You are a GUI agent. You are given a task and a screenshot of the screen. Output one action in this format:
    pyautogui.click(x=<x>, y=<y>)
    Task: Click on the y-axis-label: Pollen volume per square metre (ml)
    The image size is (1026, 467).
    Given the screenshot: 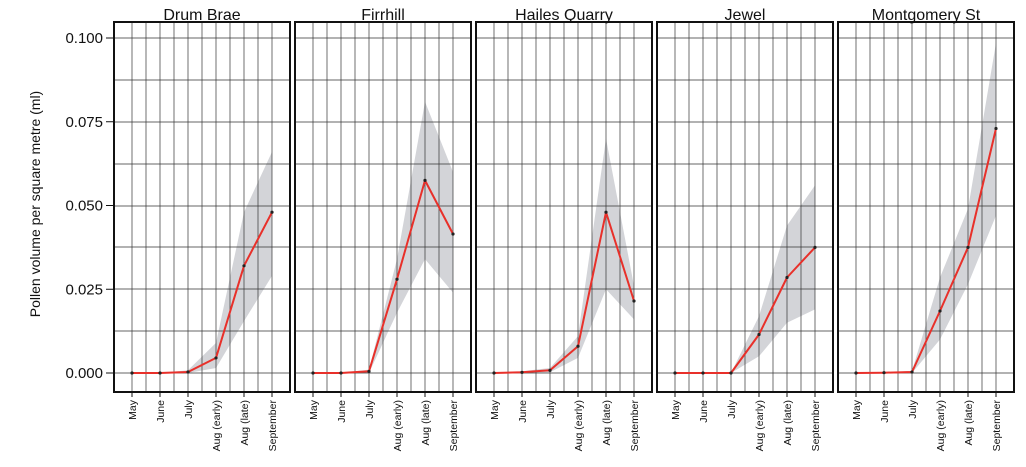 What is the action you would take?
    pyautogui.click(x=35, y=204)
    